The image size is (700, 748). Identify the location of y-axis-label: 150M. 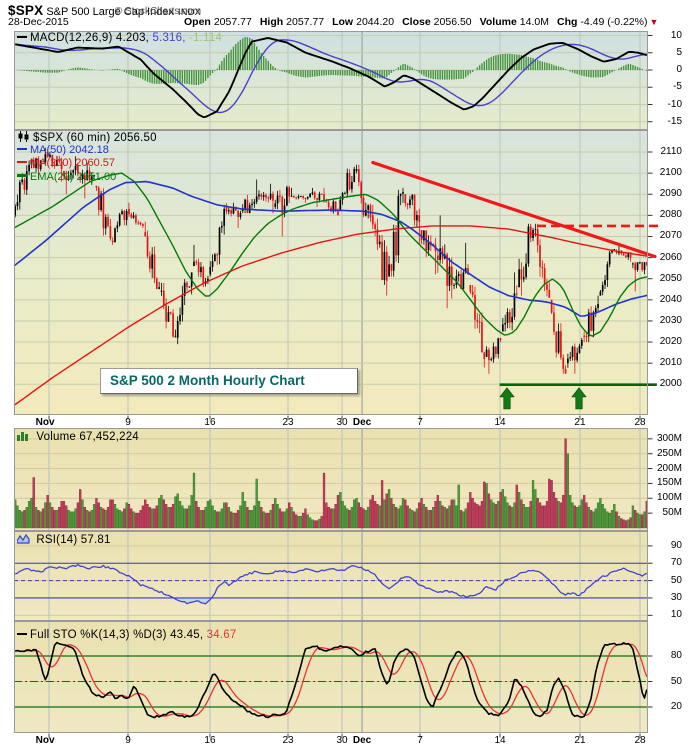
(669, 483).